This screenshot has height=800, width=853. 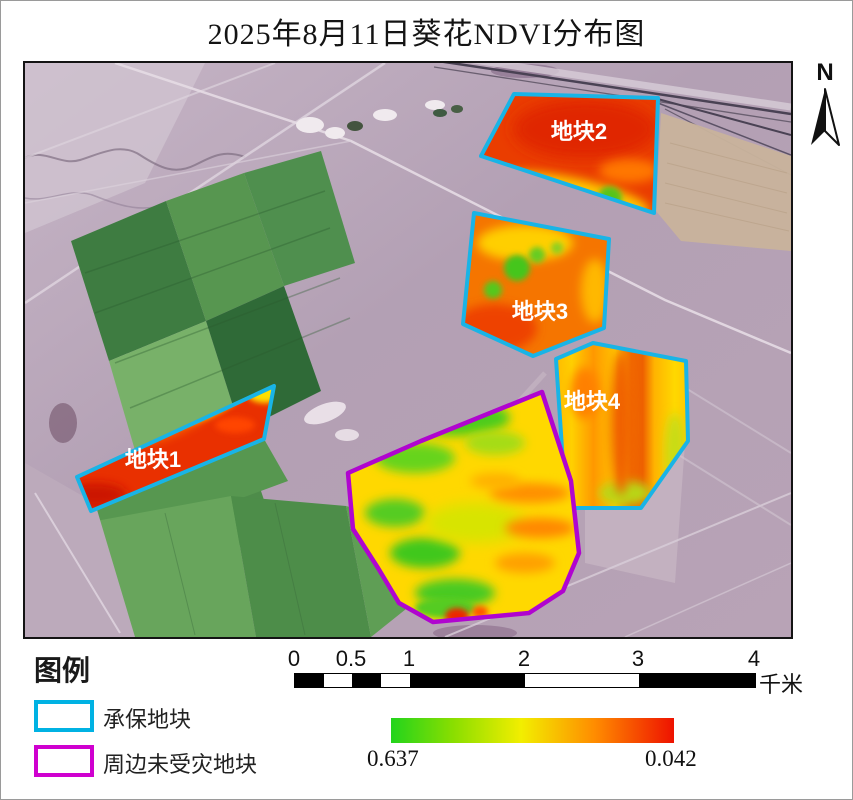 I want to click on plot2-label: 地块2, so click(x=579, y=131).